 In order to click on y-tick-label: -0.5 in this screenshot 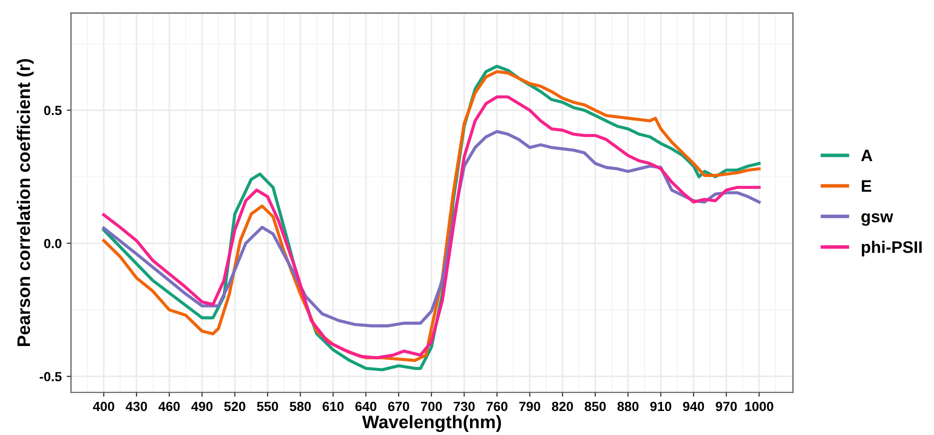, I will do `click(51, 377)`.